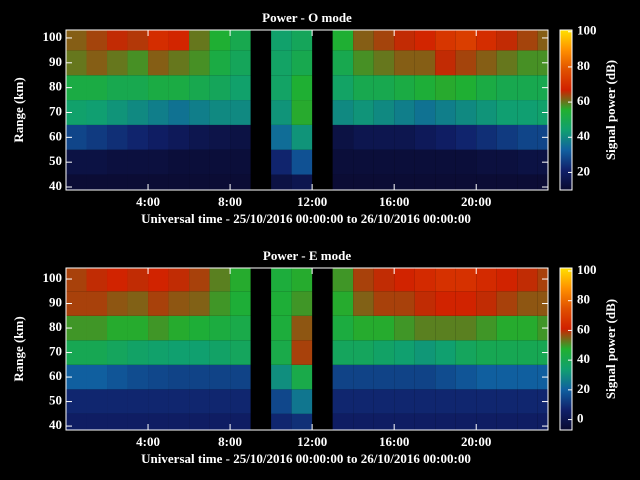 The height and width of the screenshot is (480, 640). What do you see at coordinates (53, 36) in the screenshot?
I see `y-tick-label: 100` at bounding box center [53, 36].